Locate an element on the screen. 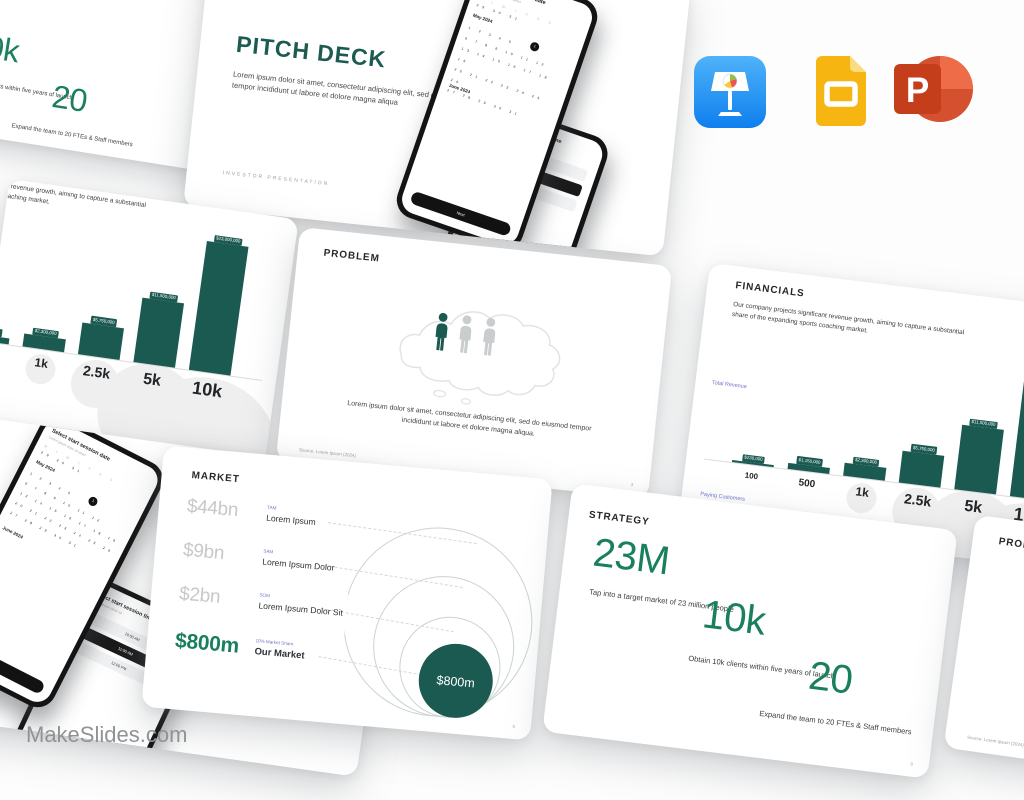  market-value: $2bn is located at coordinates (200, 595).